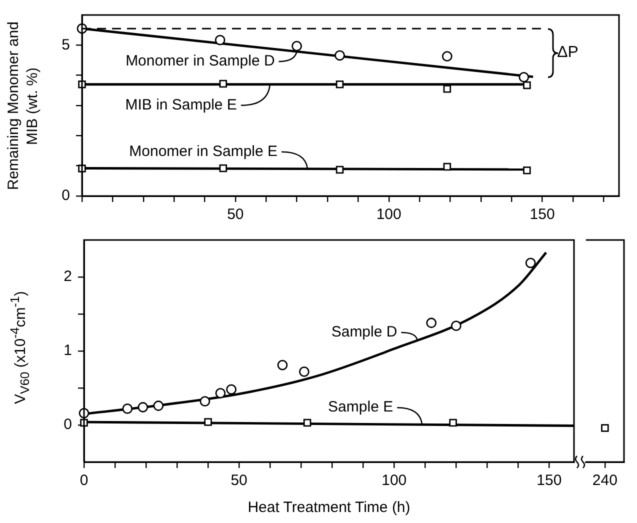  I want to click on legend-label: Monomer in Sample D, so click(200, 61).